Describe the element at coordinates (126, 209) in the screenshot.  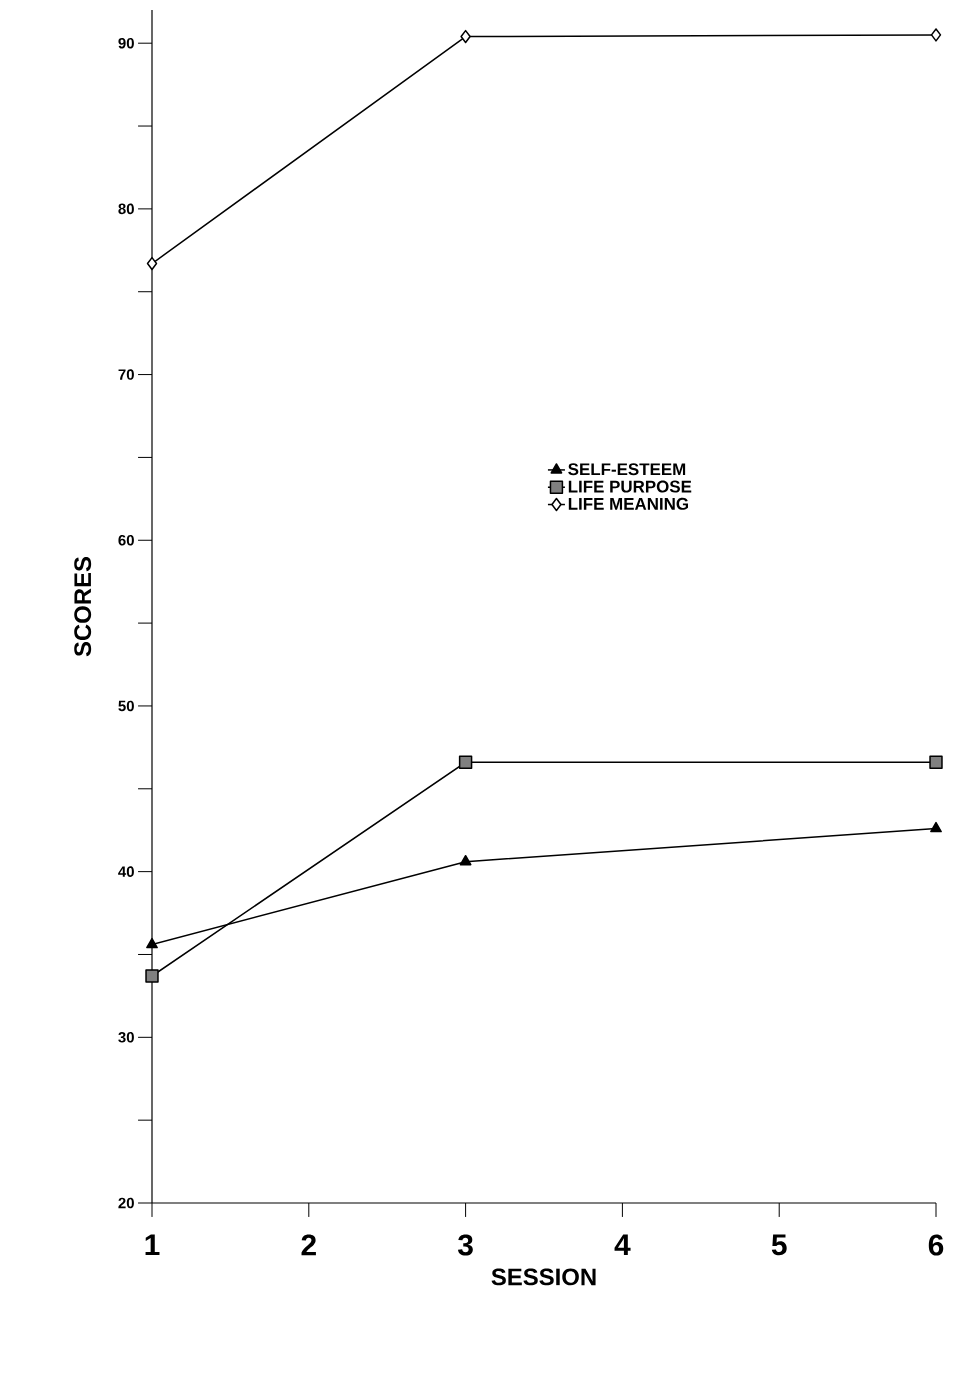
I see `y-tick-label: 80` at that location.